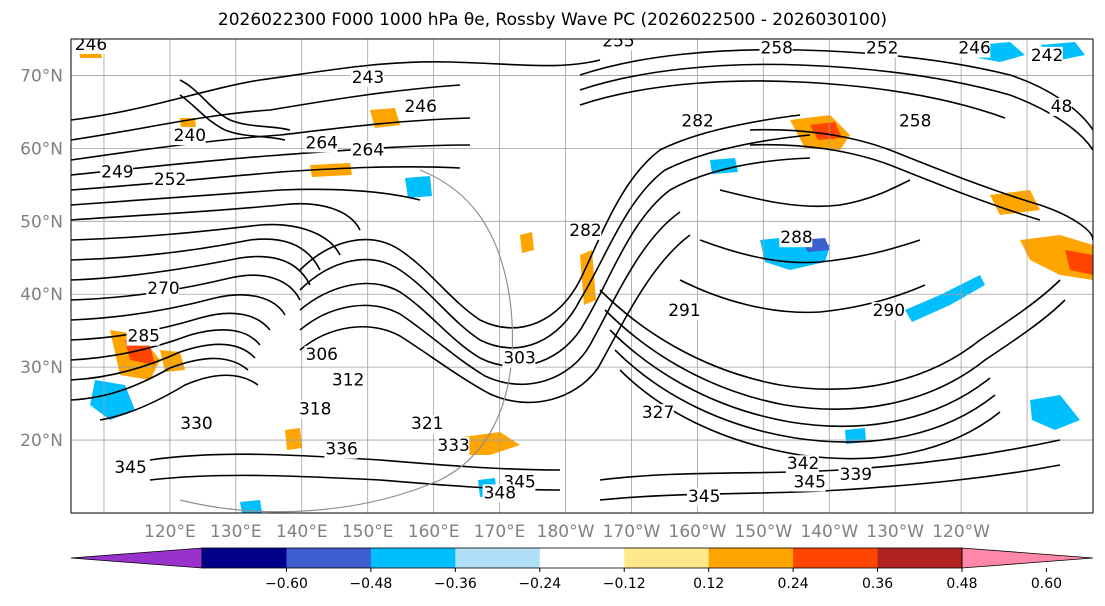 Image resolution: width=1105 pixels, height=606 pixels. I want to click on contour-label: 303, so click(519, 359).